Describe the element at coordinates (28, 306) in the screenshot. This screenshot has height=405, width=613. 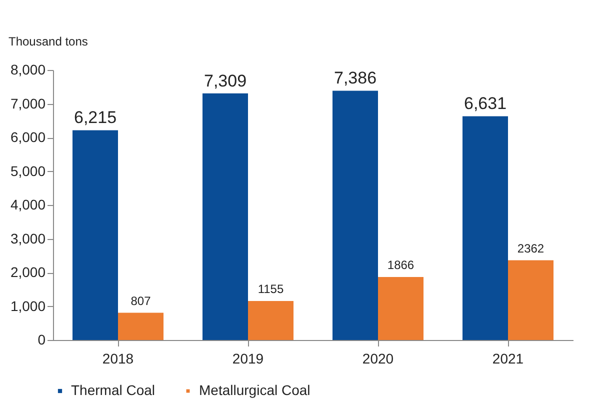
I see `y-tick-label: 1,000` at that location.